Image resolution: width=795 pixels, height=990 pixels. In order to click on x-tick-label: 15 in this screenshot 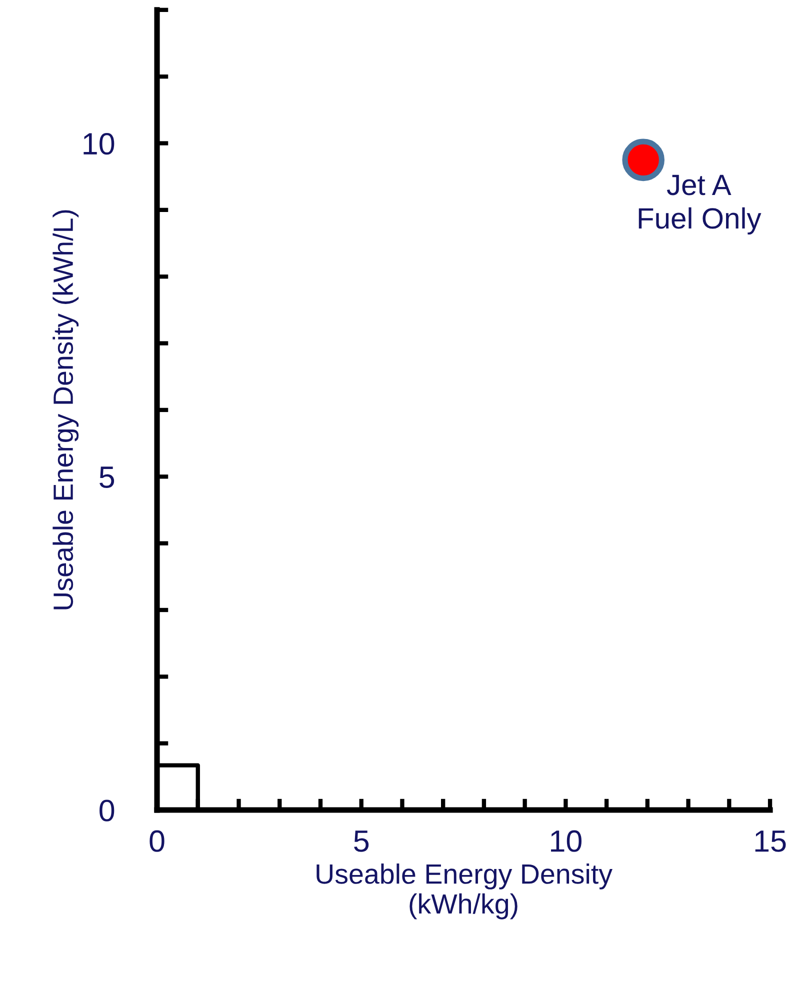, I will do `click(770, 841)`.